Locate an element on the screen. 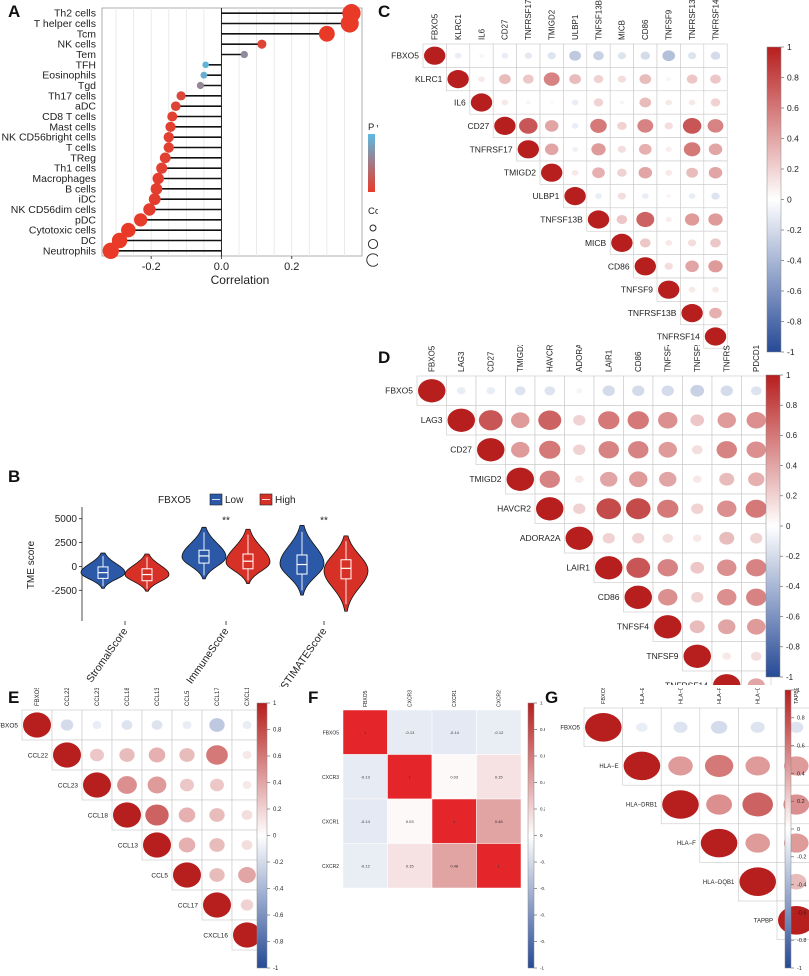 This screenshot has width=809, height=976. column-label: HLA−DQB1 is located at coordinates (759, 696).